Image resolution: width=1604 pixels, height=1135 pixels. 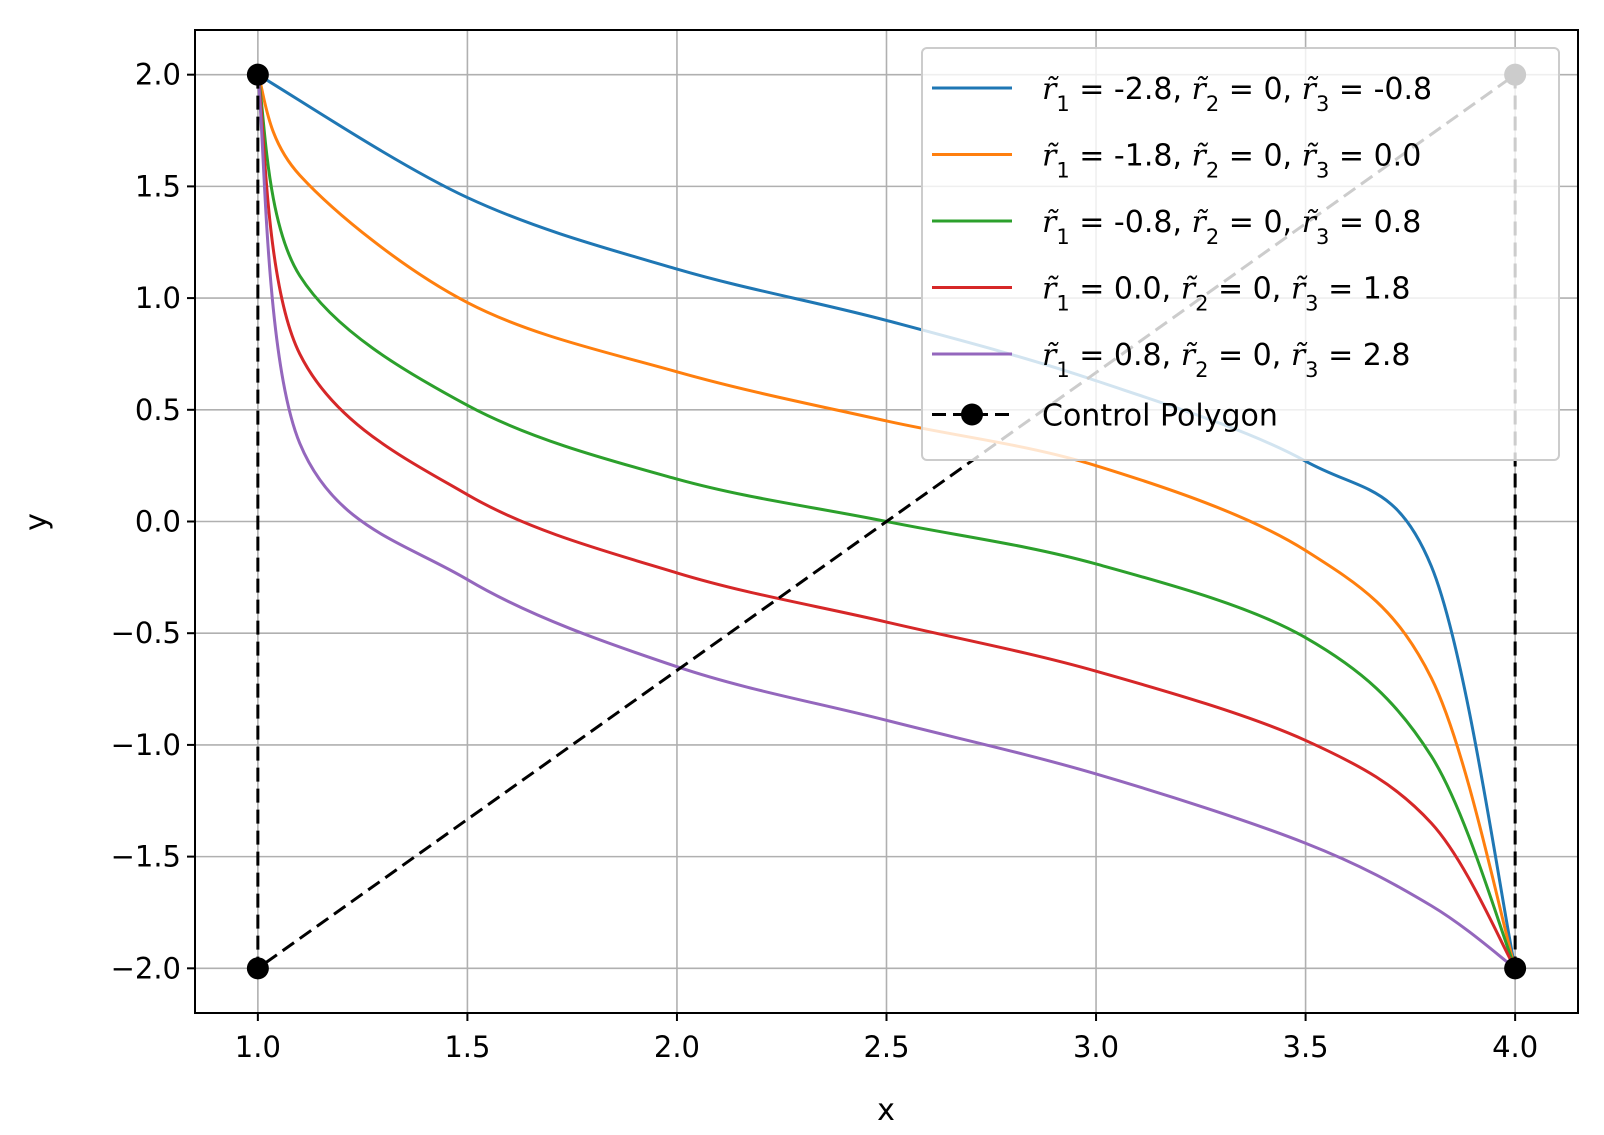 What do you see at coordinates (886, 1047) in the screenshot?
I see `x-tick-label: 2.5` at bounding box center [886, 1047].